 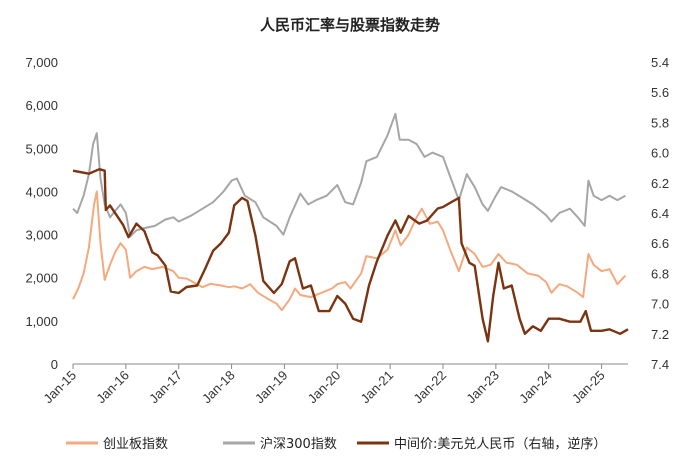 I want to click on left-tick-label: 3,000, so click(x=41, y=235).